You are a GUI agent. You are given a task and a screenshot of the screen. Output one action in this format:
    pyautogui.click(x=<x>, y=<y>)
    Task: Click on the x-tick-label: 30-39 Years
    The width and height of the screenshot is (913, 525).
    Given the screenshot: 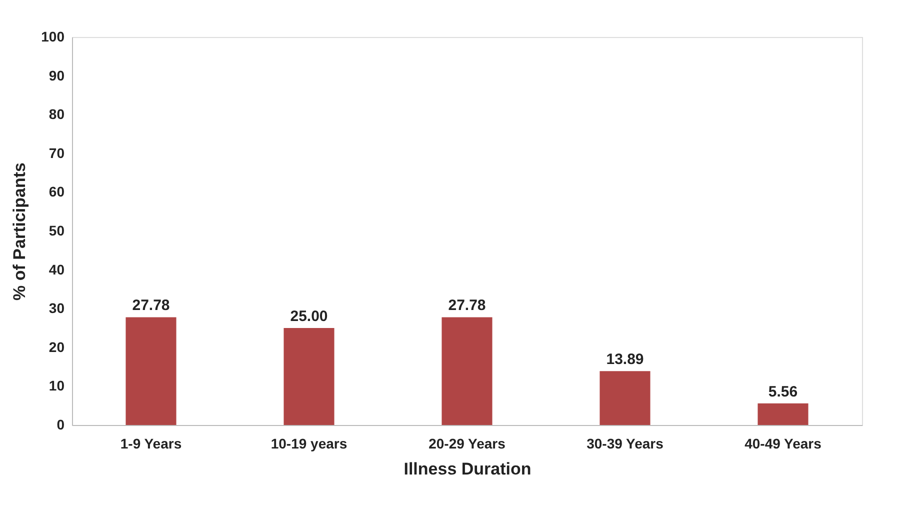 What is the action you would take?
    pyautogui.click(x=625, y=444)
    